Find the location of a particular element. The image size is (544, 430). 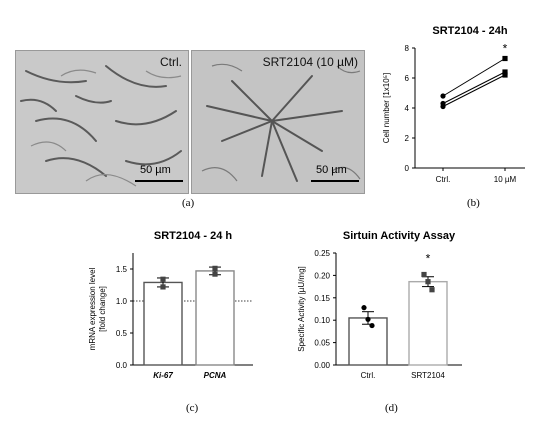

chart-c-y-tick-label: 0.0 is located at coordinates (122, 365).